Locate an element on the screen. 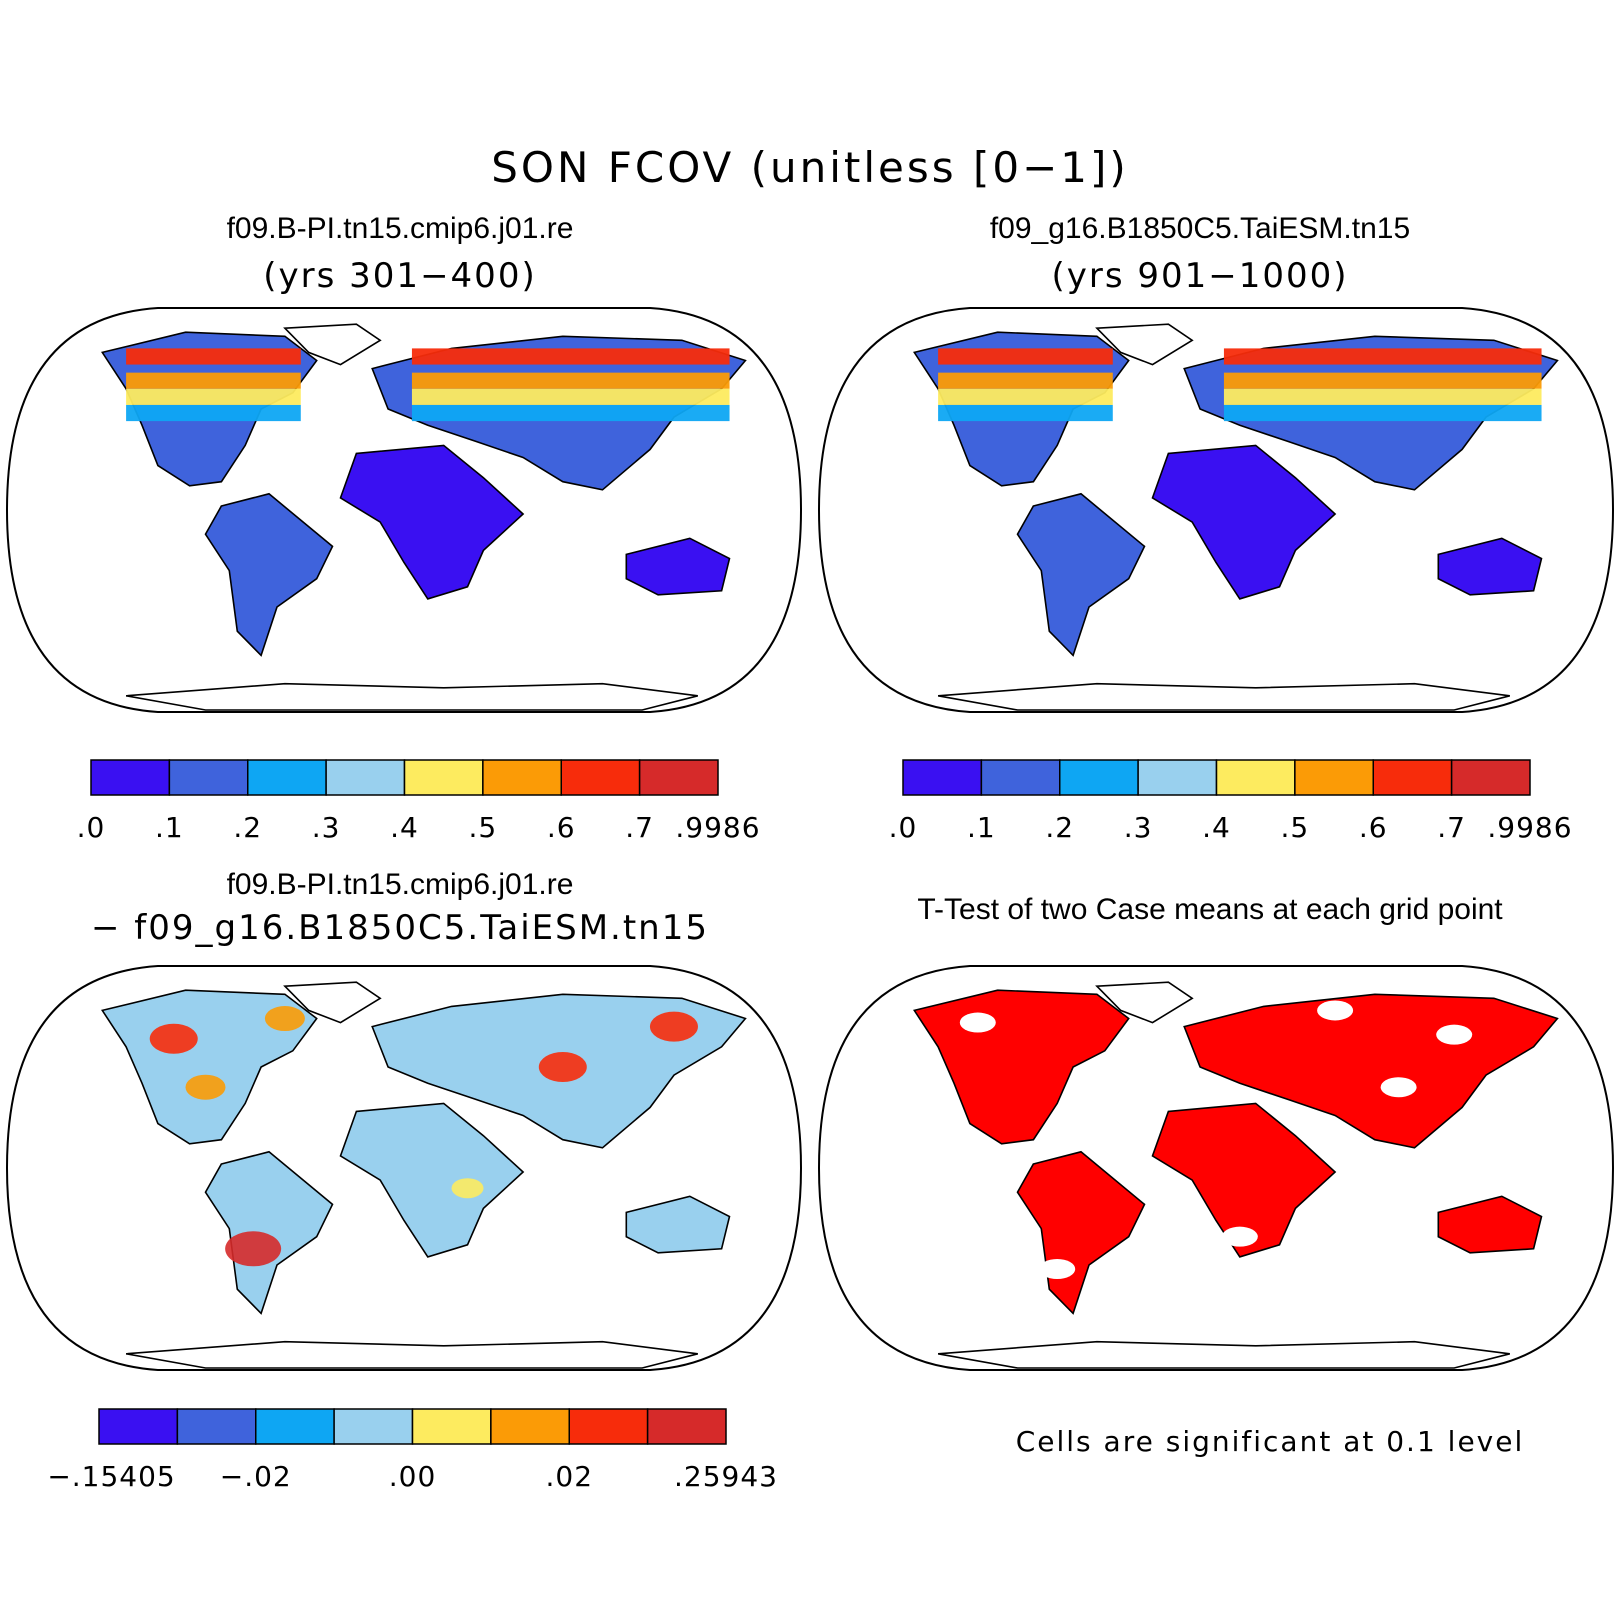  colorbar-tick-label: −.02 is located at coordinates (256, 1476).